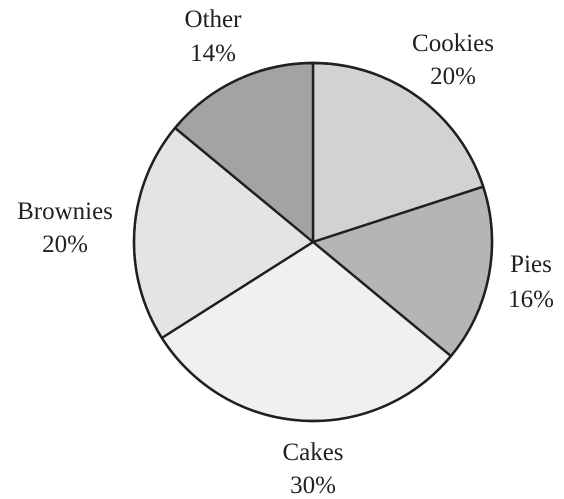 Image resolution: width=564 pixels, height=499 pixels. I want to click on slice-label-brownies-name: Brownies, so click(65, 211).